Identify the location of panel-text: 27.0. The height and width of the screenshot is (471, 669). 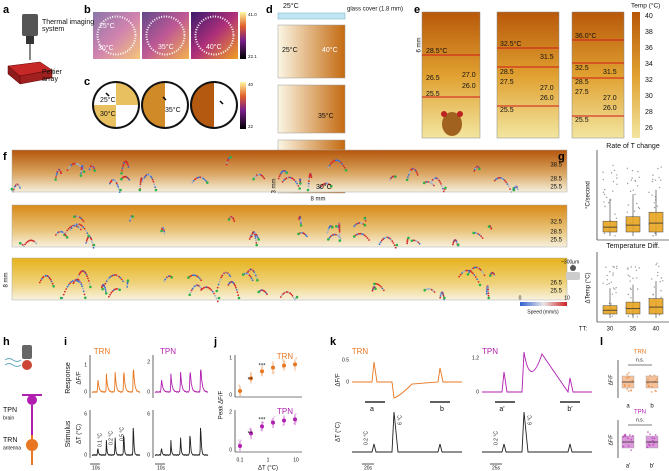
(610, 98).